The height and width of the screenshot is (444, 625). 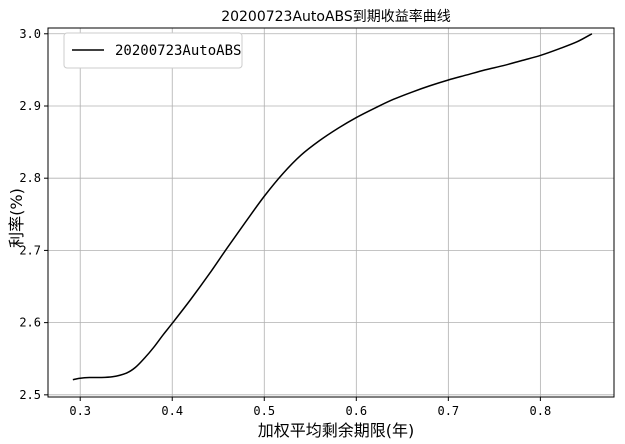 I want to click on x-tick-label: 0.8, so click(x=541, y=411).